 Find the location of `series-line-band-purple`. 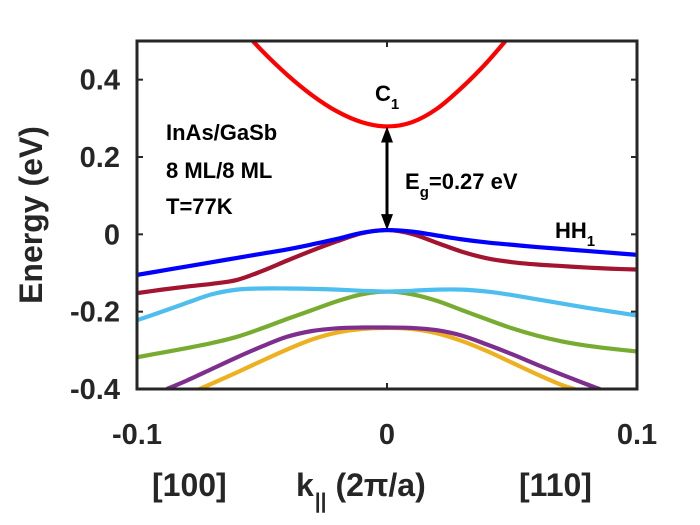

series-line-band-purple is located at coordinates (383, 357).